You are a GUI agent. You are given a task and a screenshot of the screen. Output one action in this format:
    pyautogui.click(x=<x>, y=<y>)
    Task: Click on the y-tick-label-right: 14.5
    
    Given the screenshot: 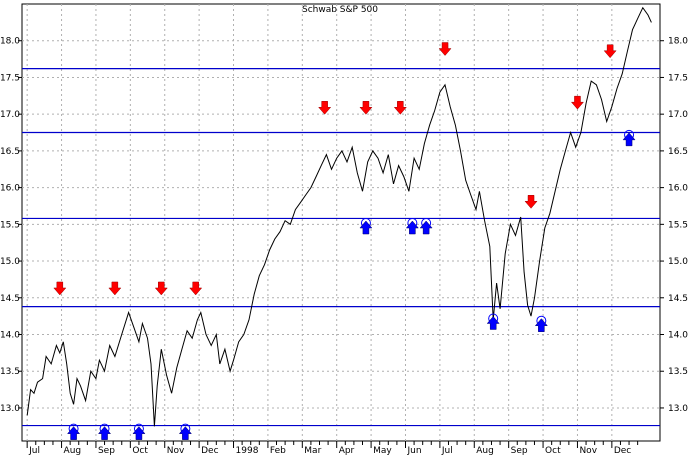 What is the action you would take?
    pyautogui.click(x=678, y=299)
    